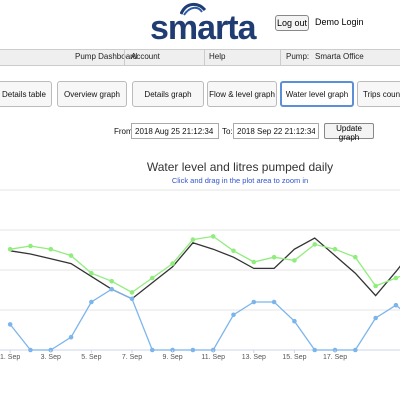 Image resolution: width=400 pixels, height=400 pixels. Describe the element at coordinates (217, 56) in the screenshot. I see `nav-help: Help` at that location.